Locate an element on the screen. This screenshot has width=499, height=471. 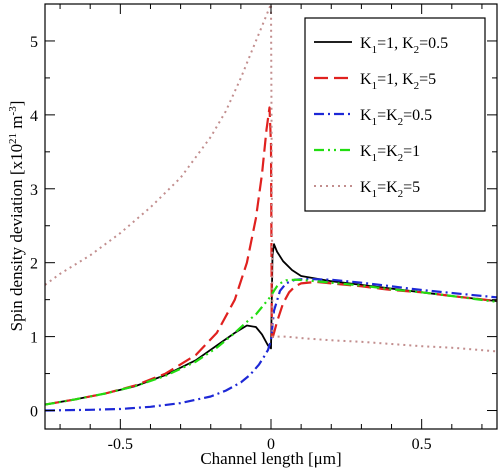
x-axis-label: Channel length [μm] is located at coordinates (270, 458).